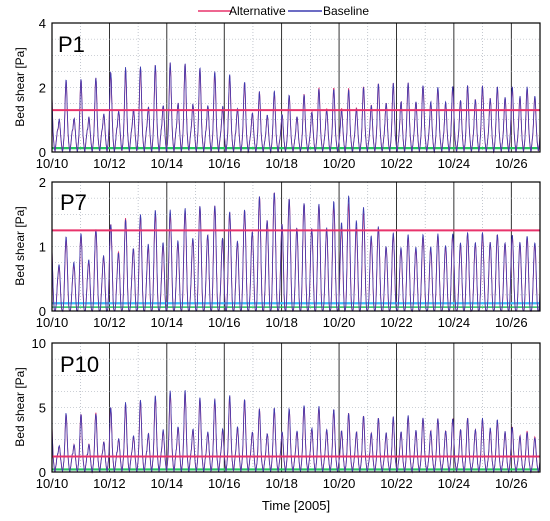 The width and height of the screenshot is (550, 521). What do you see at coordinates (73, 202) in the screenshot?
I see `panel-label: P7` at bounding box center [73, 202].